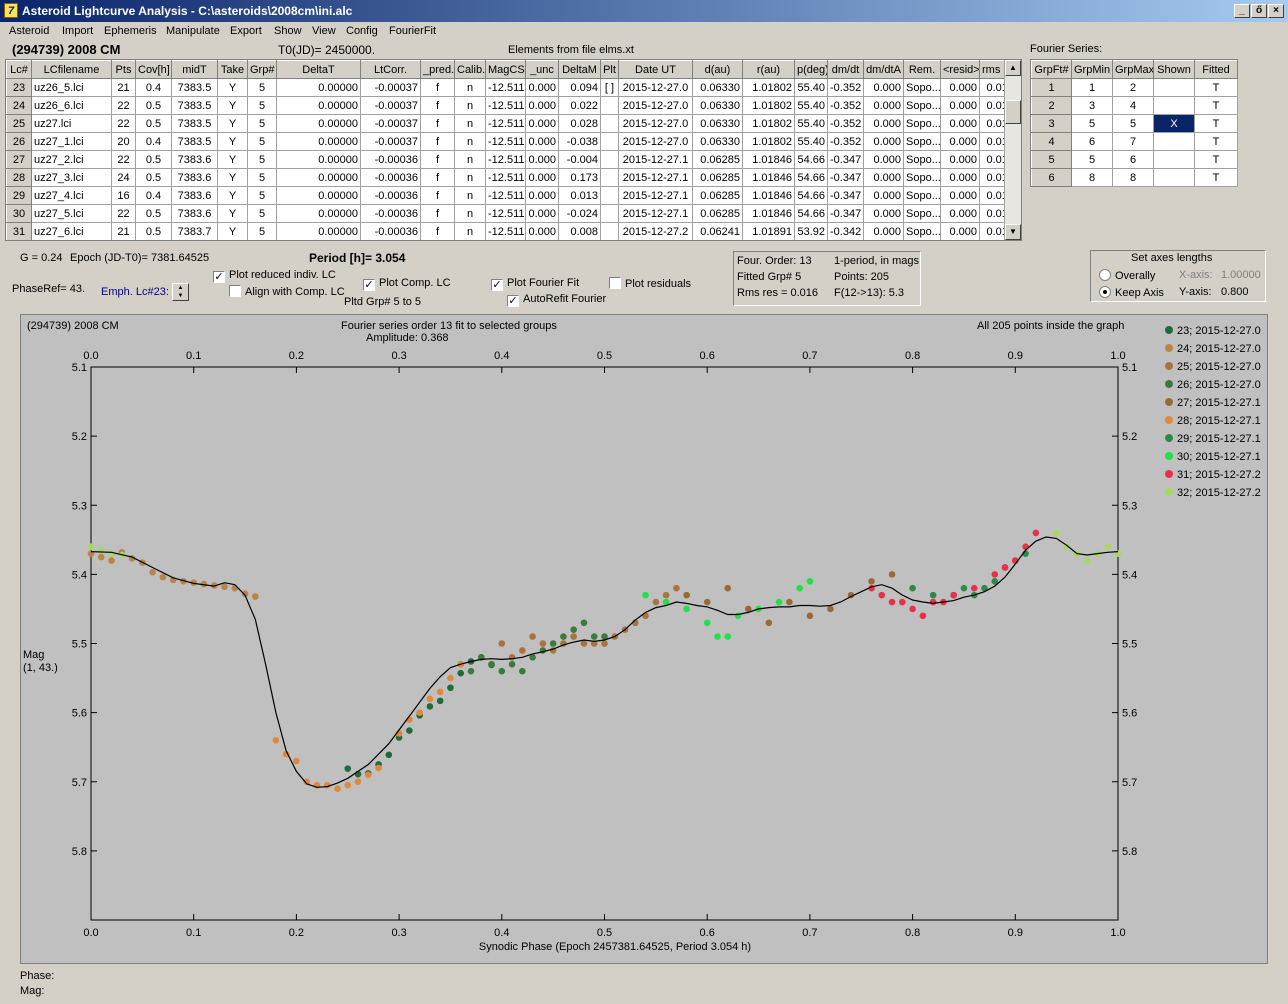 The height and width of the screenshot is (1004, 1288). Describe the element at coordinates (717, 69) in the screenshot. I see `lc-col-header: d(au)` at that location.